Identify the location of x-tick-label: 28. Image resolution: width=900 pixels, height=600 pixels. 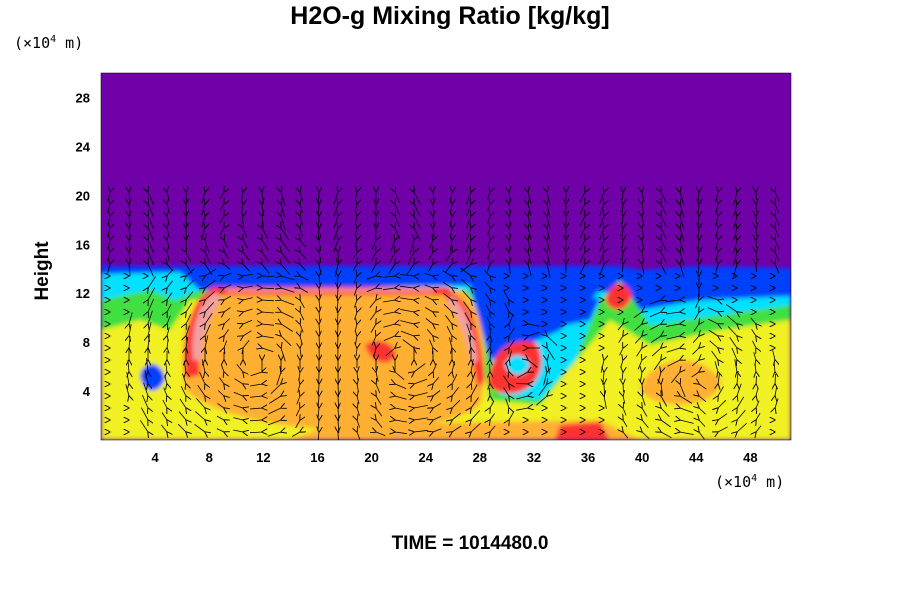
(480, 457).